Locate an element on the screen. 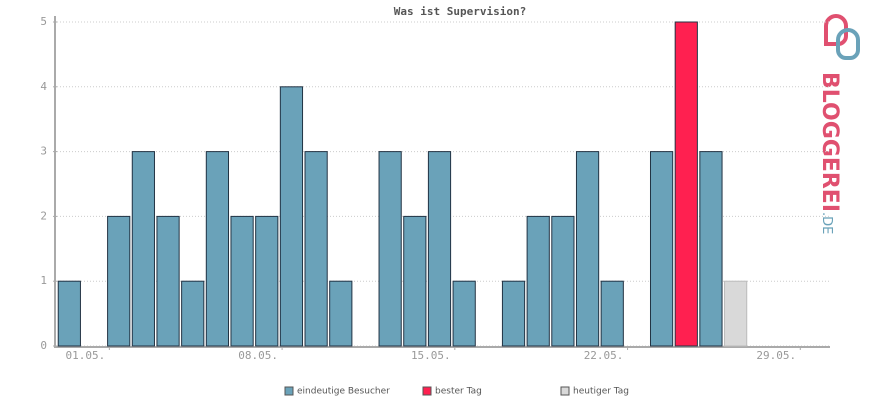 The image size is (870, 404). logo-text: BLOGGEREI.DE is located at coordinates (829, 153).